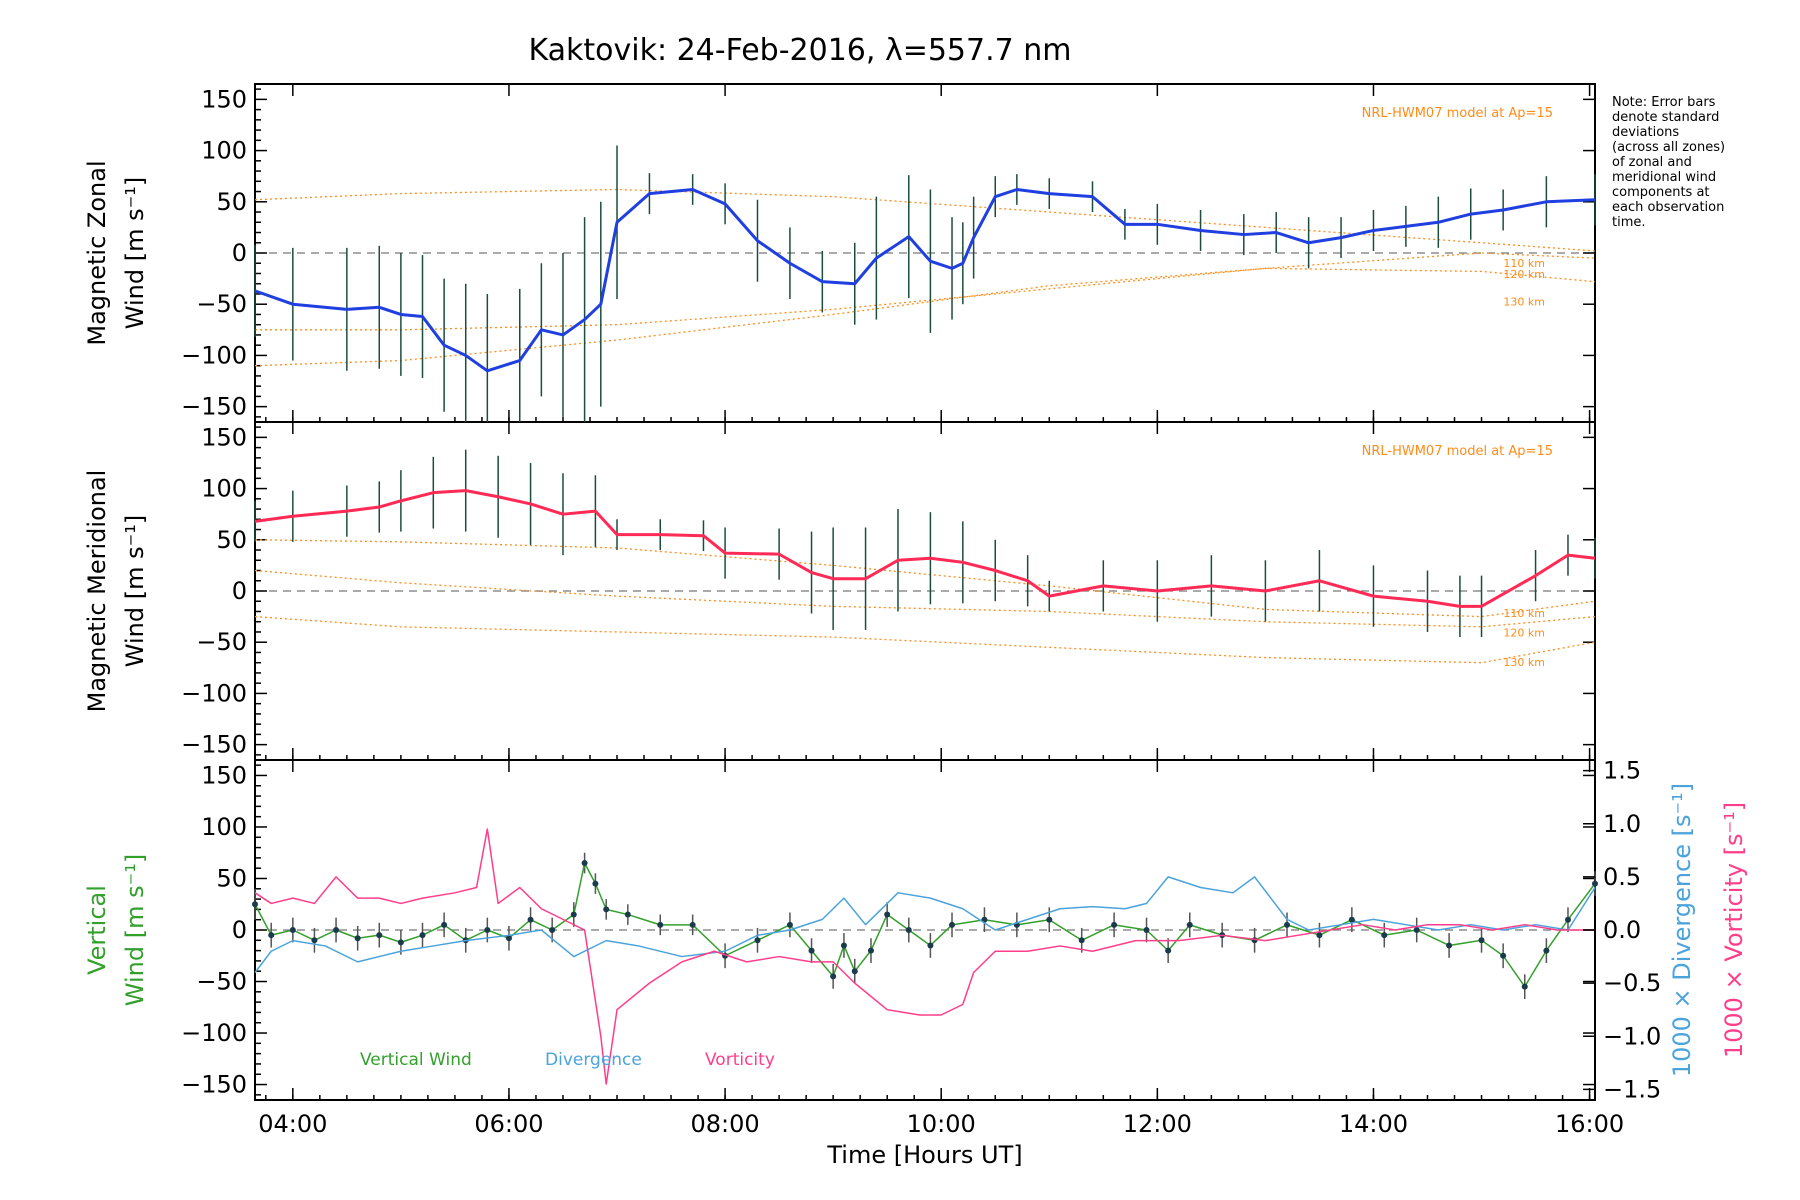 The width and height of the screenshot is (1800, 1200). Describe the element at coordinates (1664, 102) in the screenshot. I see `note-line: Note: Error bars` at that location.